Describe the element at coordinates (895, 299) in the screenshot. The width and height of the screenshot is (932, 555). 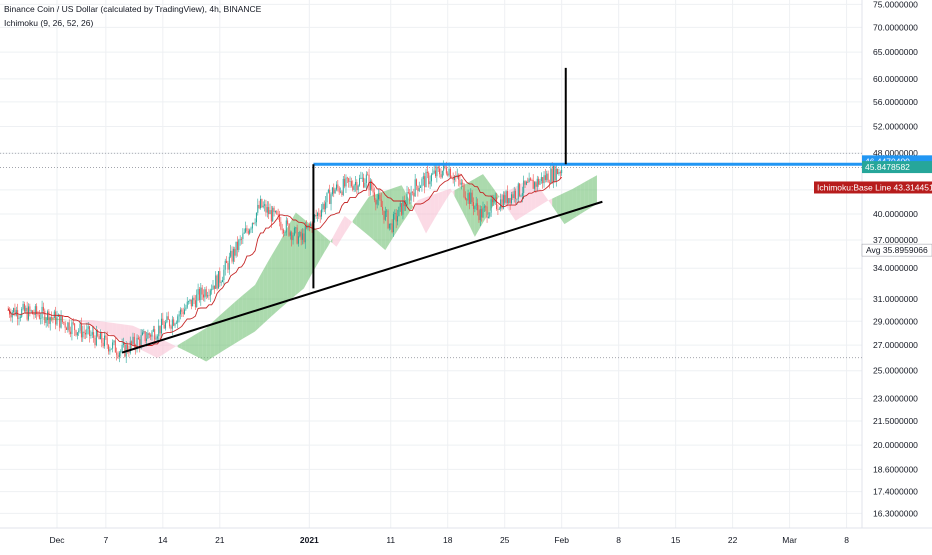
I see `y-tick-label: 31.0000000` at that location.